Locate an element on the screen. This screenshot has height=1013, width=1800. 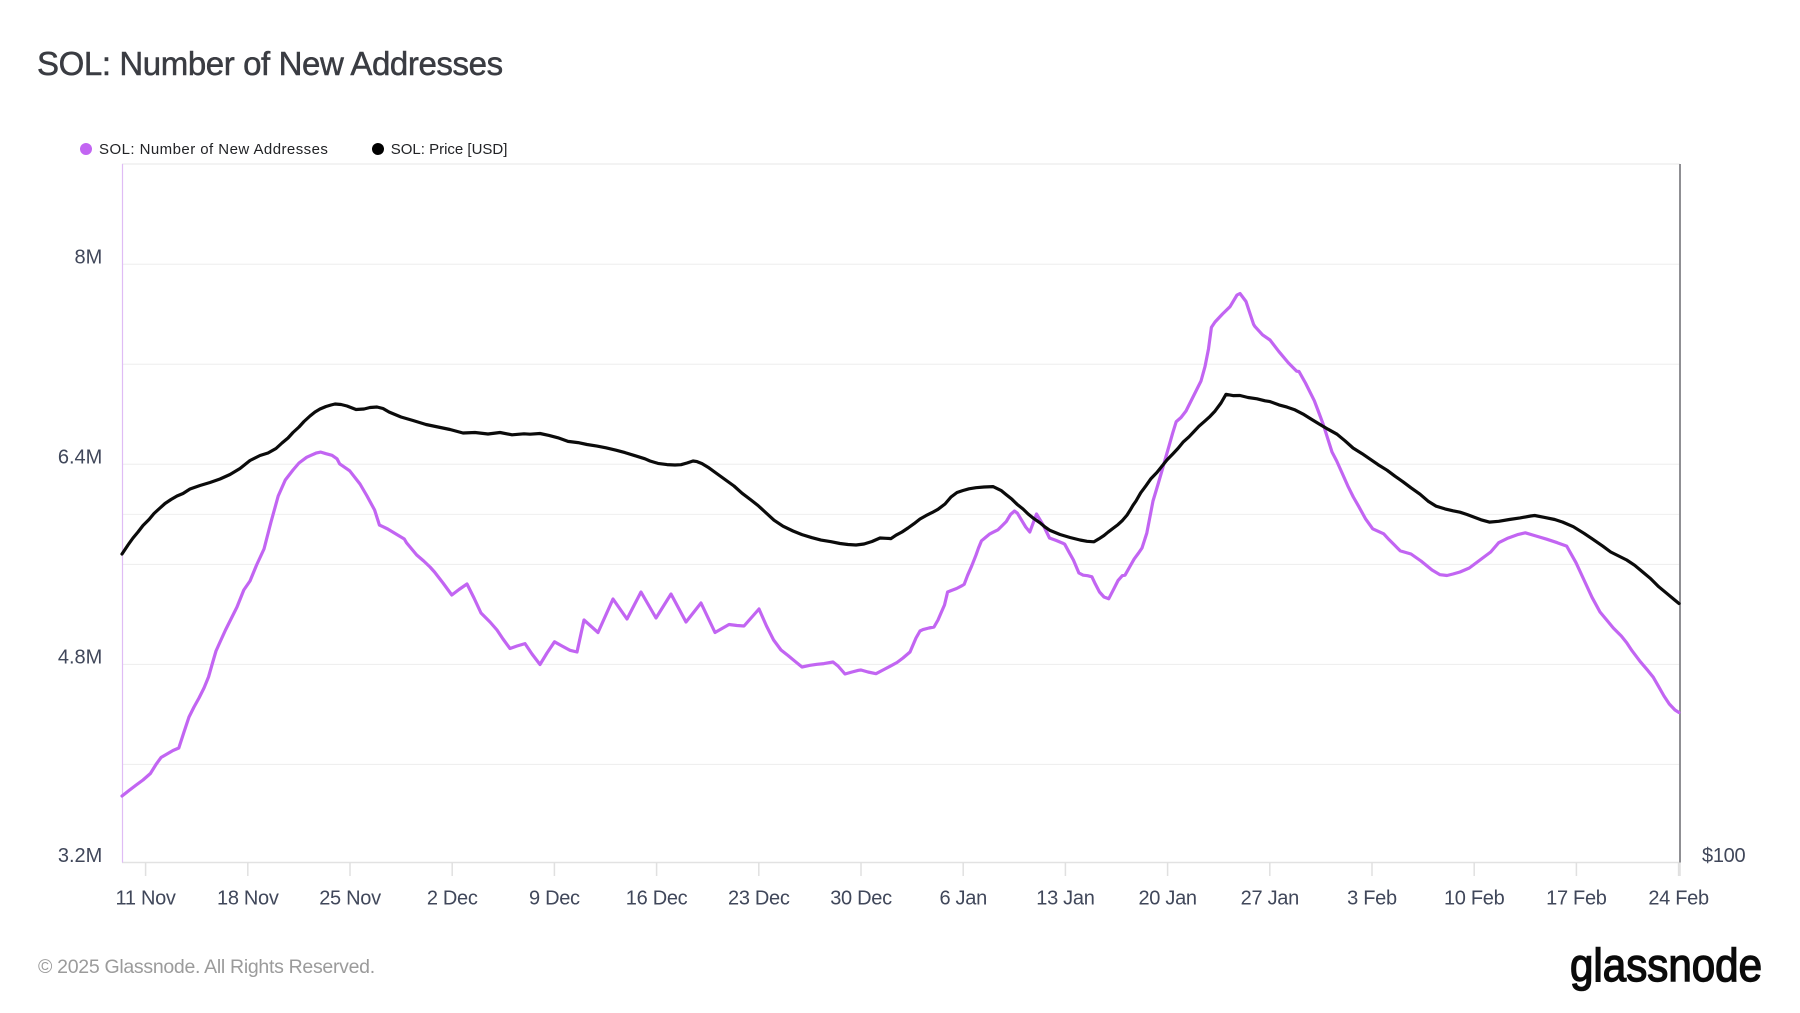
svg-text: 2 Dec is located at coordinates (452, 898).